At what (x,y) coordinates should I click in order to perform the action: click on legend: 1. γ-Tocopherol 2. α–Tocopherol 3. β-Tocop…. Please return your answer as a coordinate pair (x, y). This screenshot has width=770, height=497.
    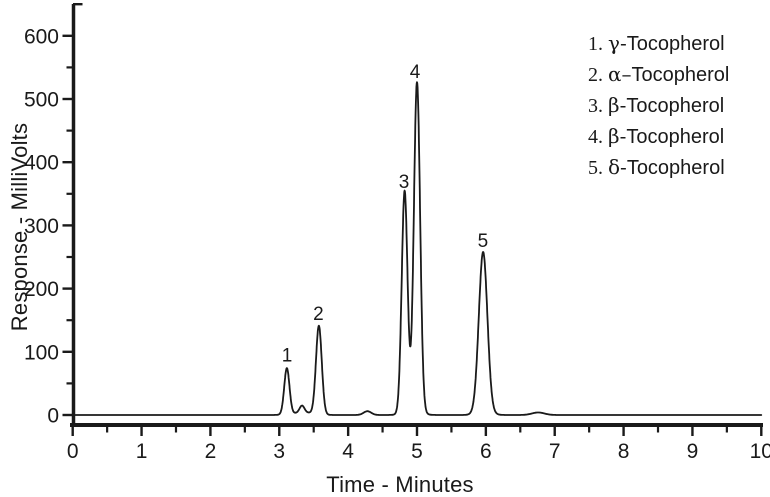
    Looking at the image, I should click on (658, 105).